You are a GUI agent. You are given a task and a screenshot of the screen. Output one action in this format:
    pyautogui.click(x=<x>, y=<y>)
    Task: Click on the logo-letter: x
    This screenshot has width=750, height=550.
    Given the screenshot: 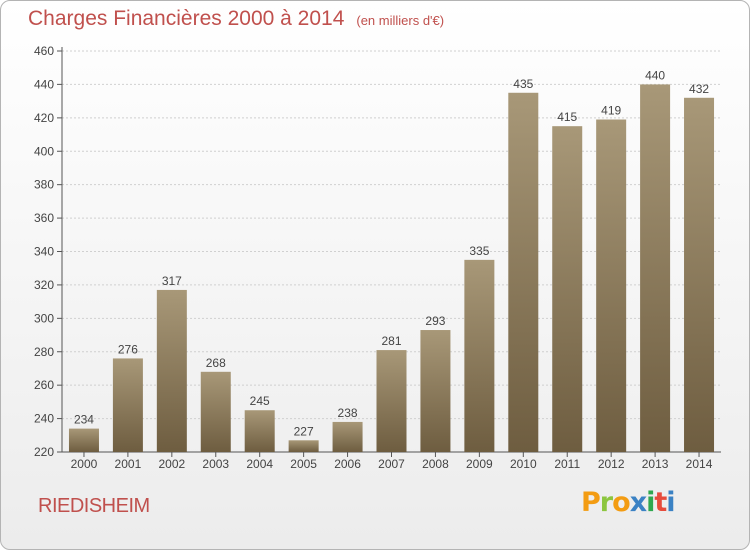 What is the action you would take?
    pyautogui.click(x=638, y=502)
    